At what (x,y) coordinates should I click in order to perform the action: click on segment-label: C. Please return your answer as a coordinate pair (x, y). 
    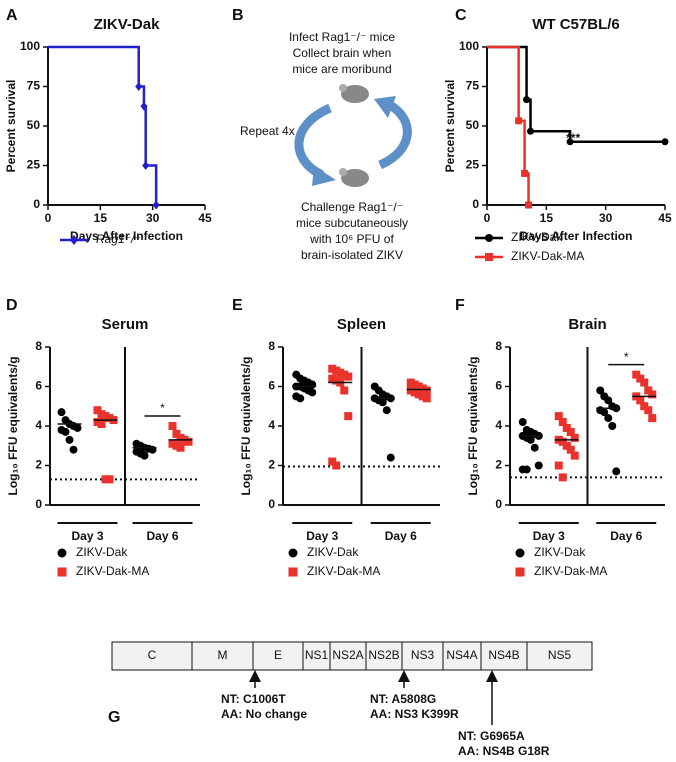
    Looking at the image, I should click on (152, 655).